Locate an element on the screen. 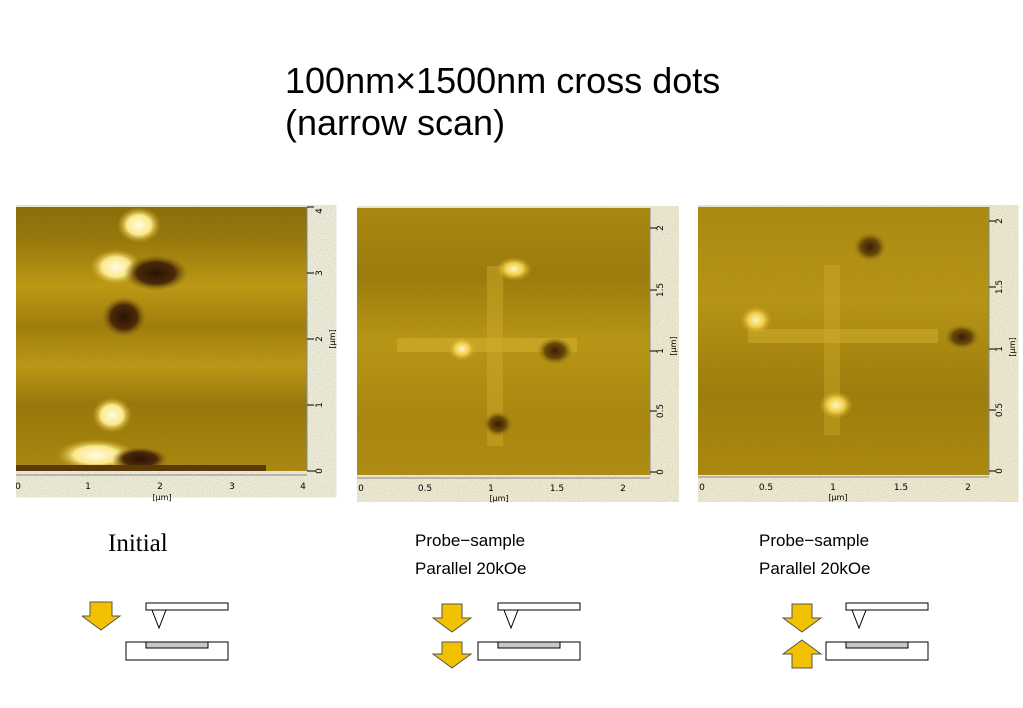  y-tick: 3 is located at coordinates (320, 273).